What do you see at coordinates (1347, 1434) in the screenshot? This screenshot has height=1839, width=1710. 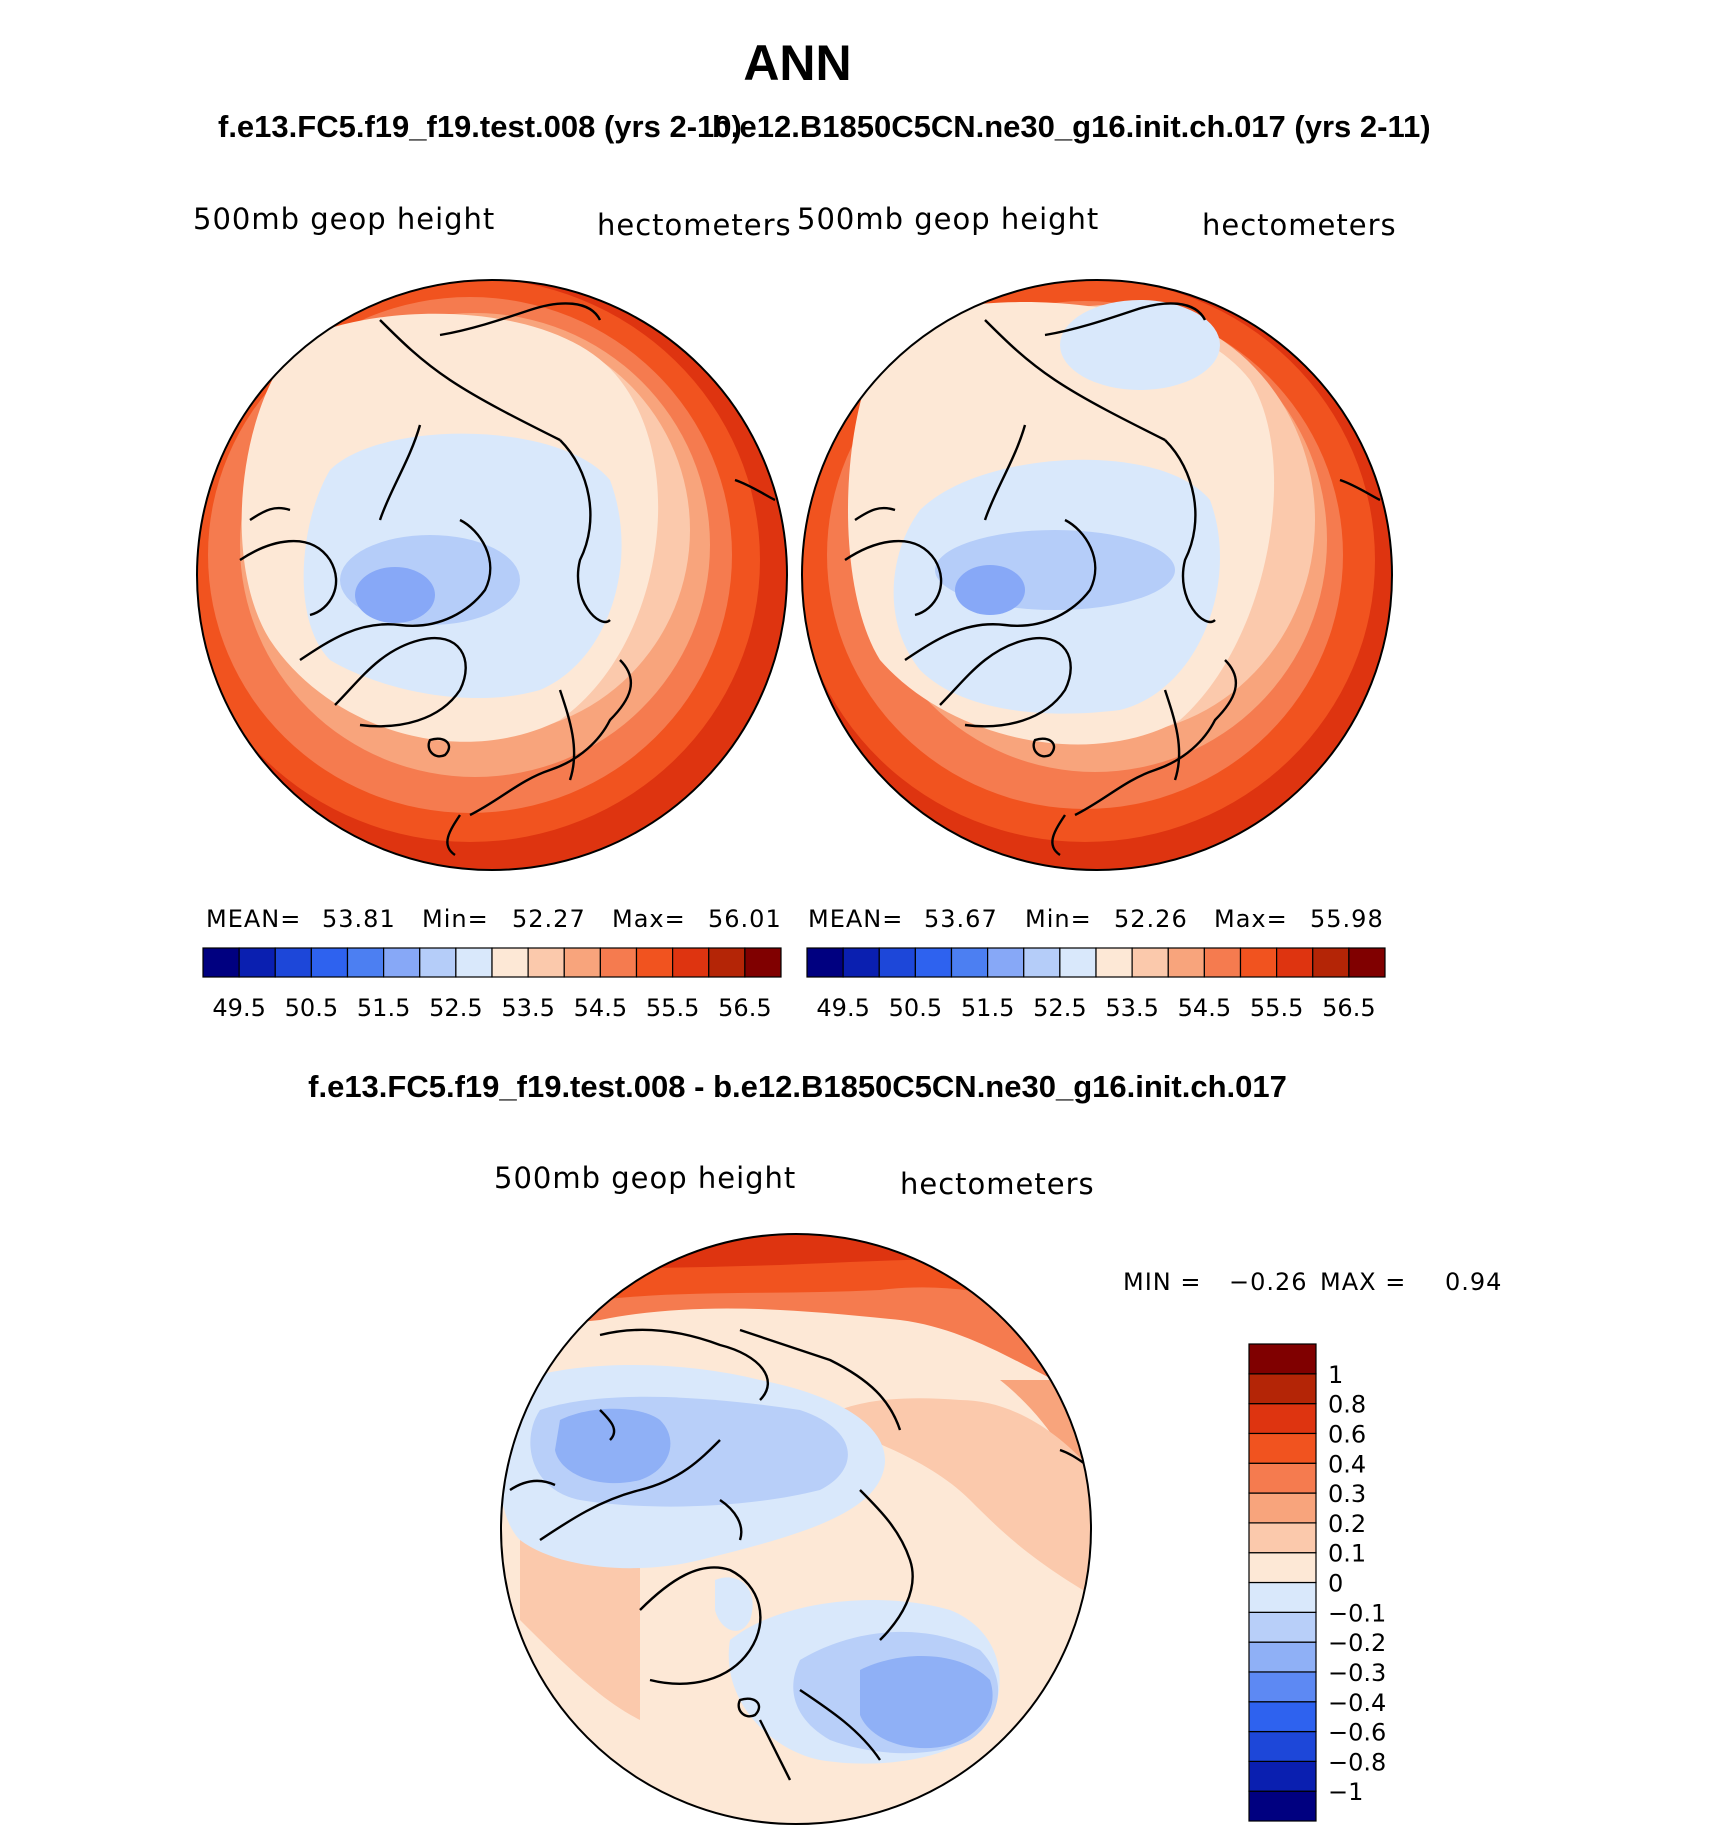 I see `cb3-tick-label: 0.6` at bounding box center [1347, 1434].